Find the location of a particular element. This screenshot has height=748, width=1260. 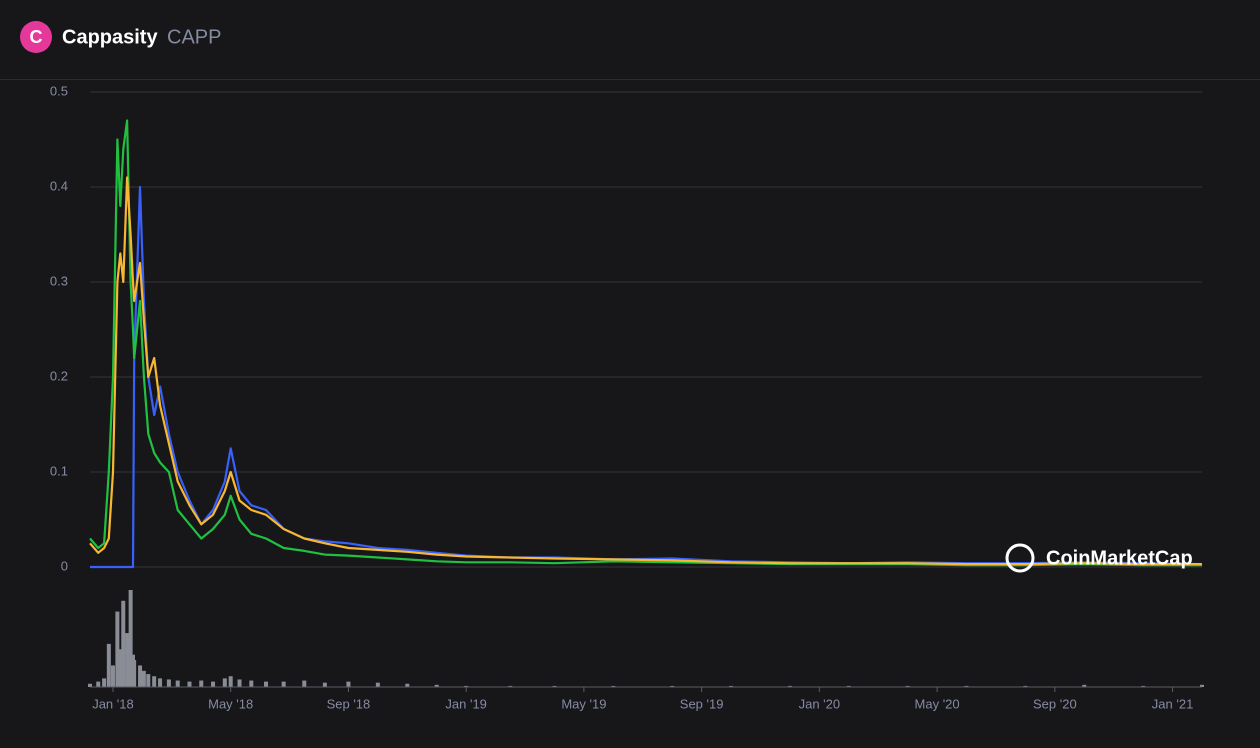

coin-name: Cappasity is located at coordinates (110, 37).